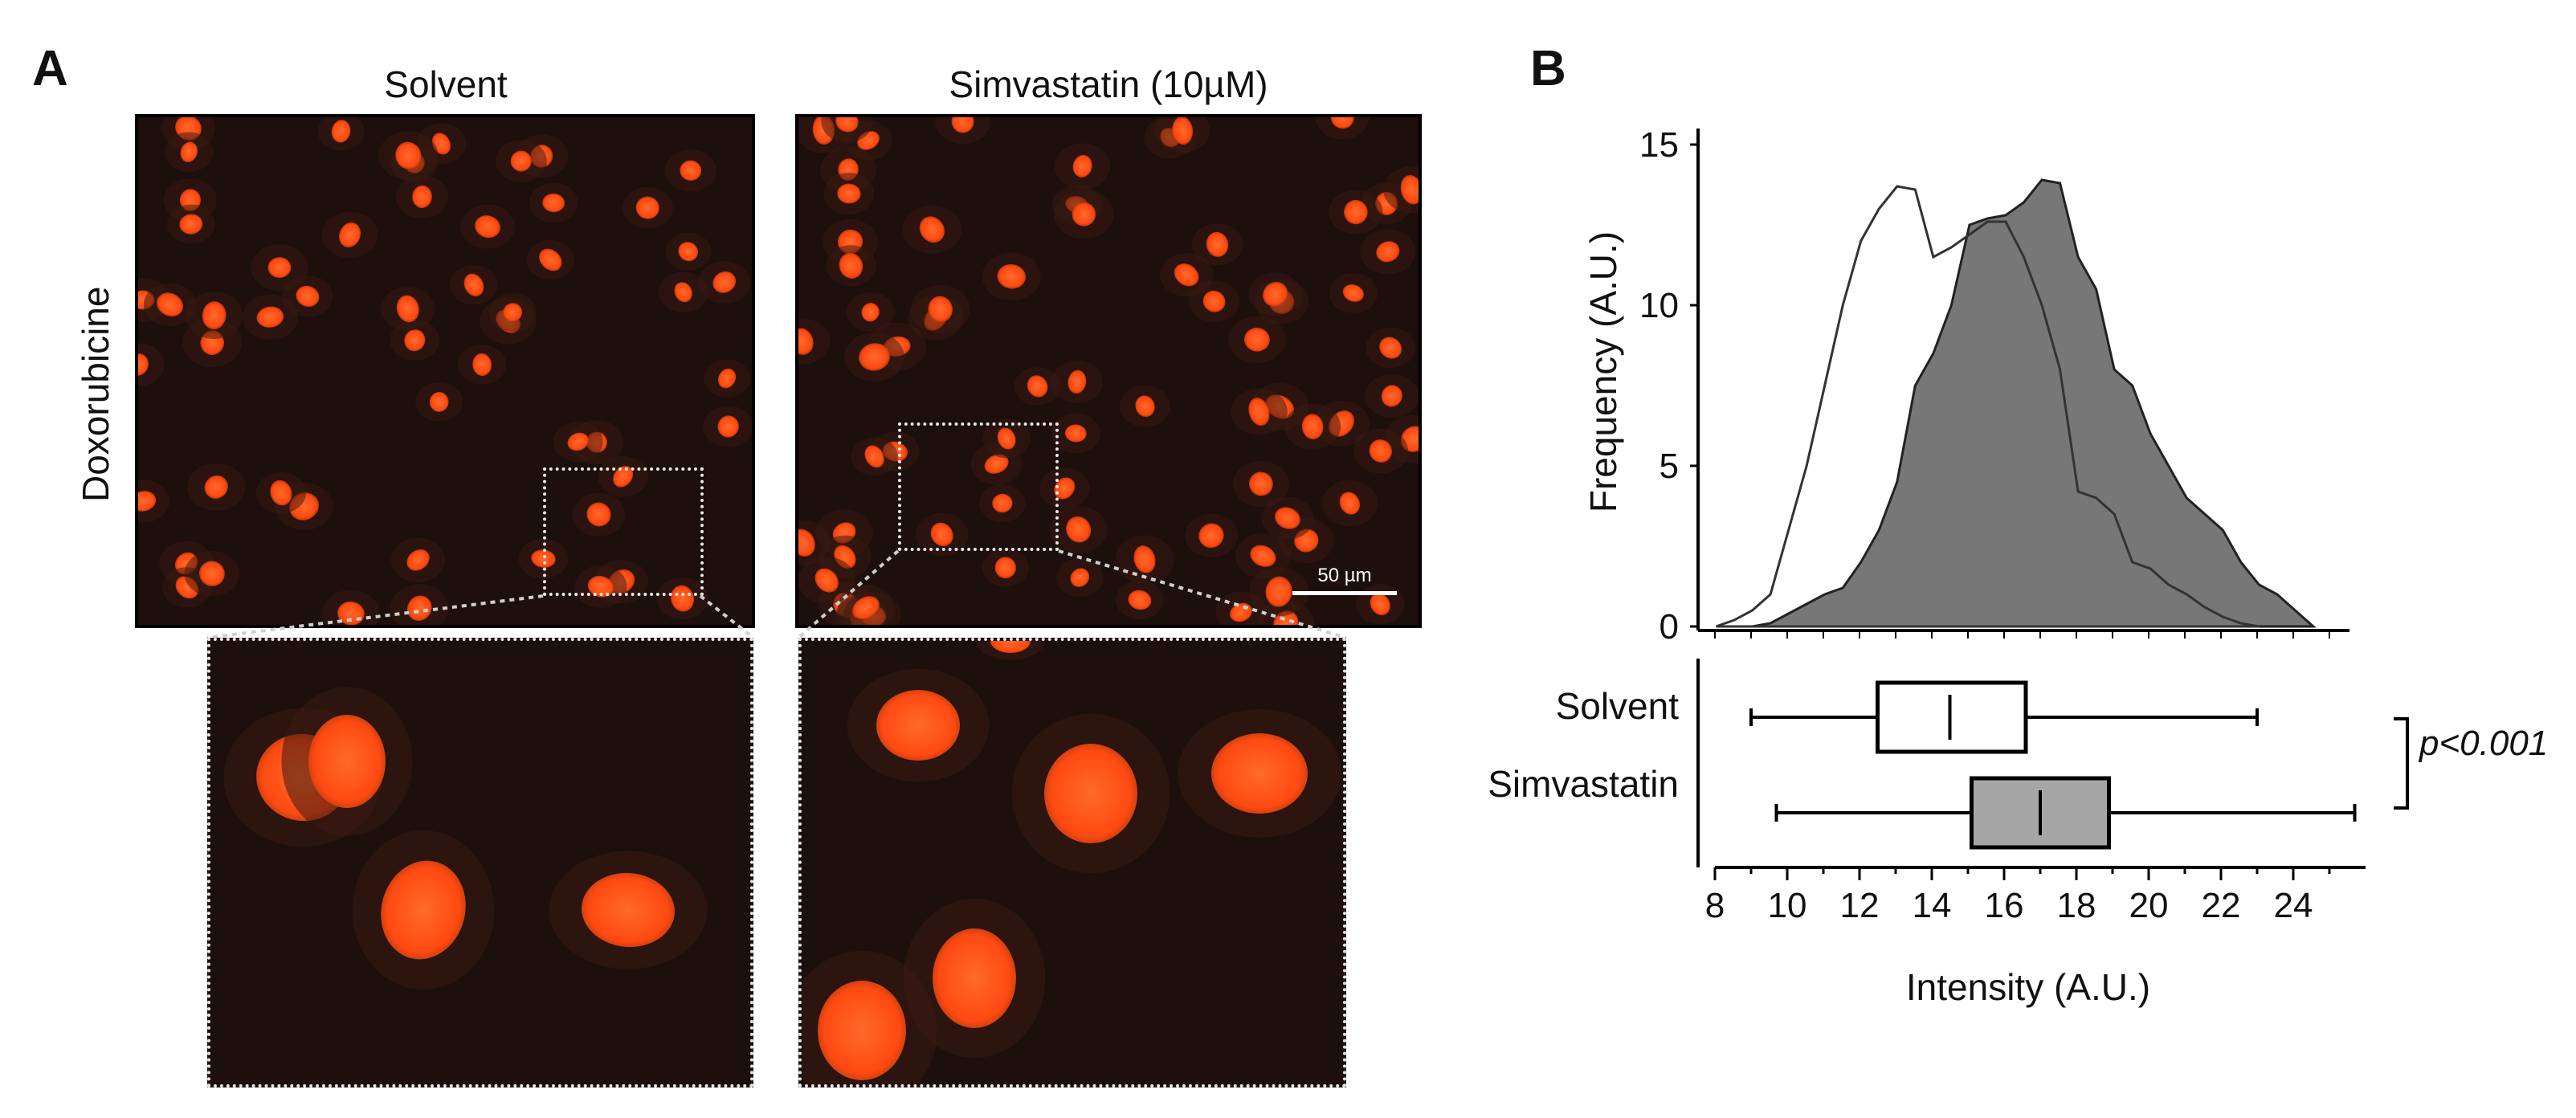  Describe the element at coordinates (445, 371) in the screenshot. I see `micrograph-solvent` at that location.